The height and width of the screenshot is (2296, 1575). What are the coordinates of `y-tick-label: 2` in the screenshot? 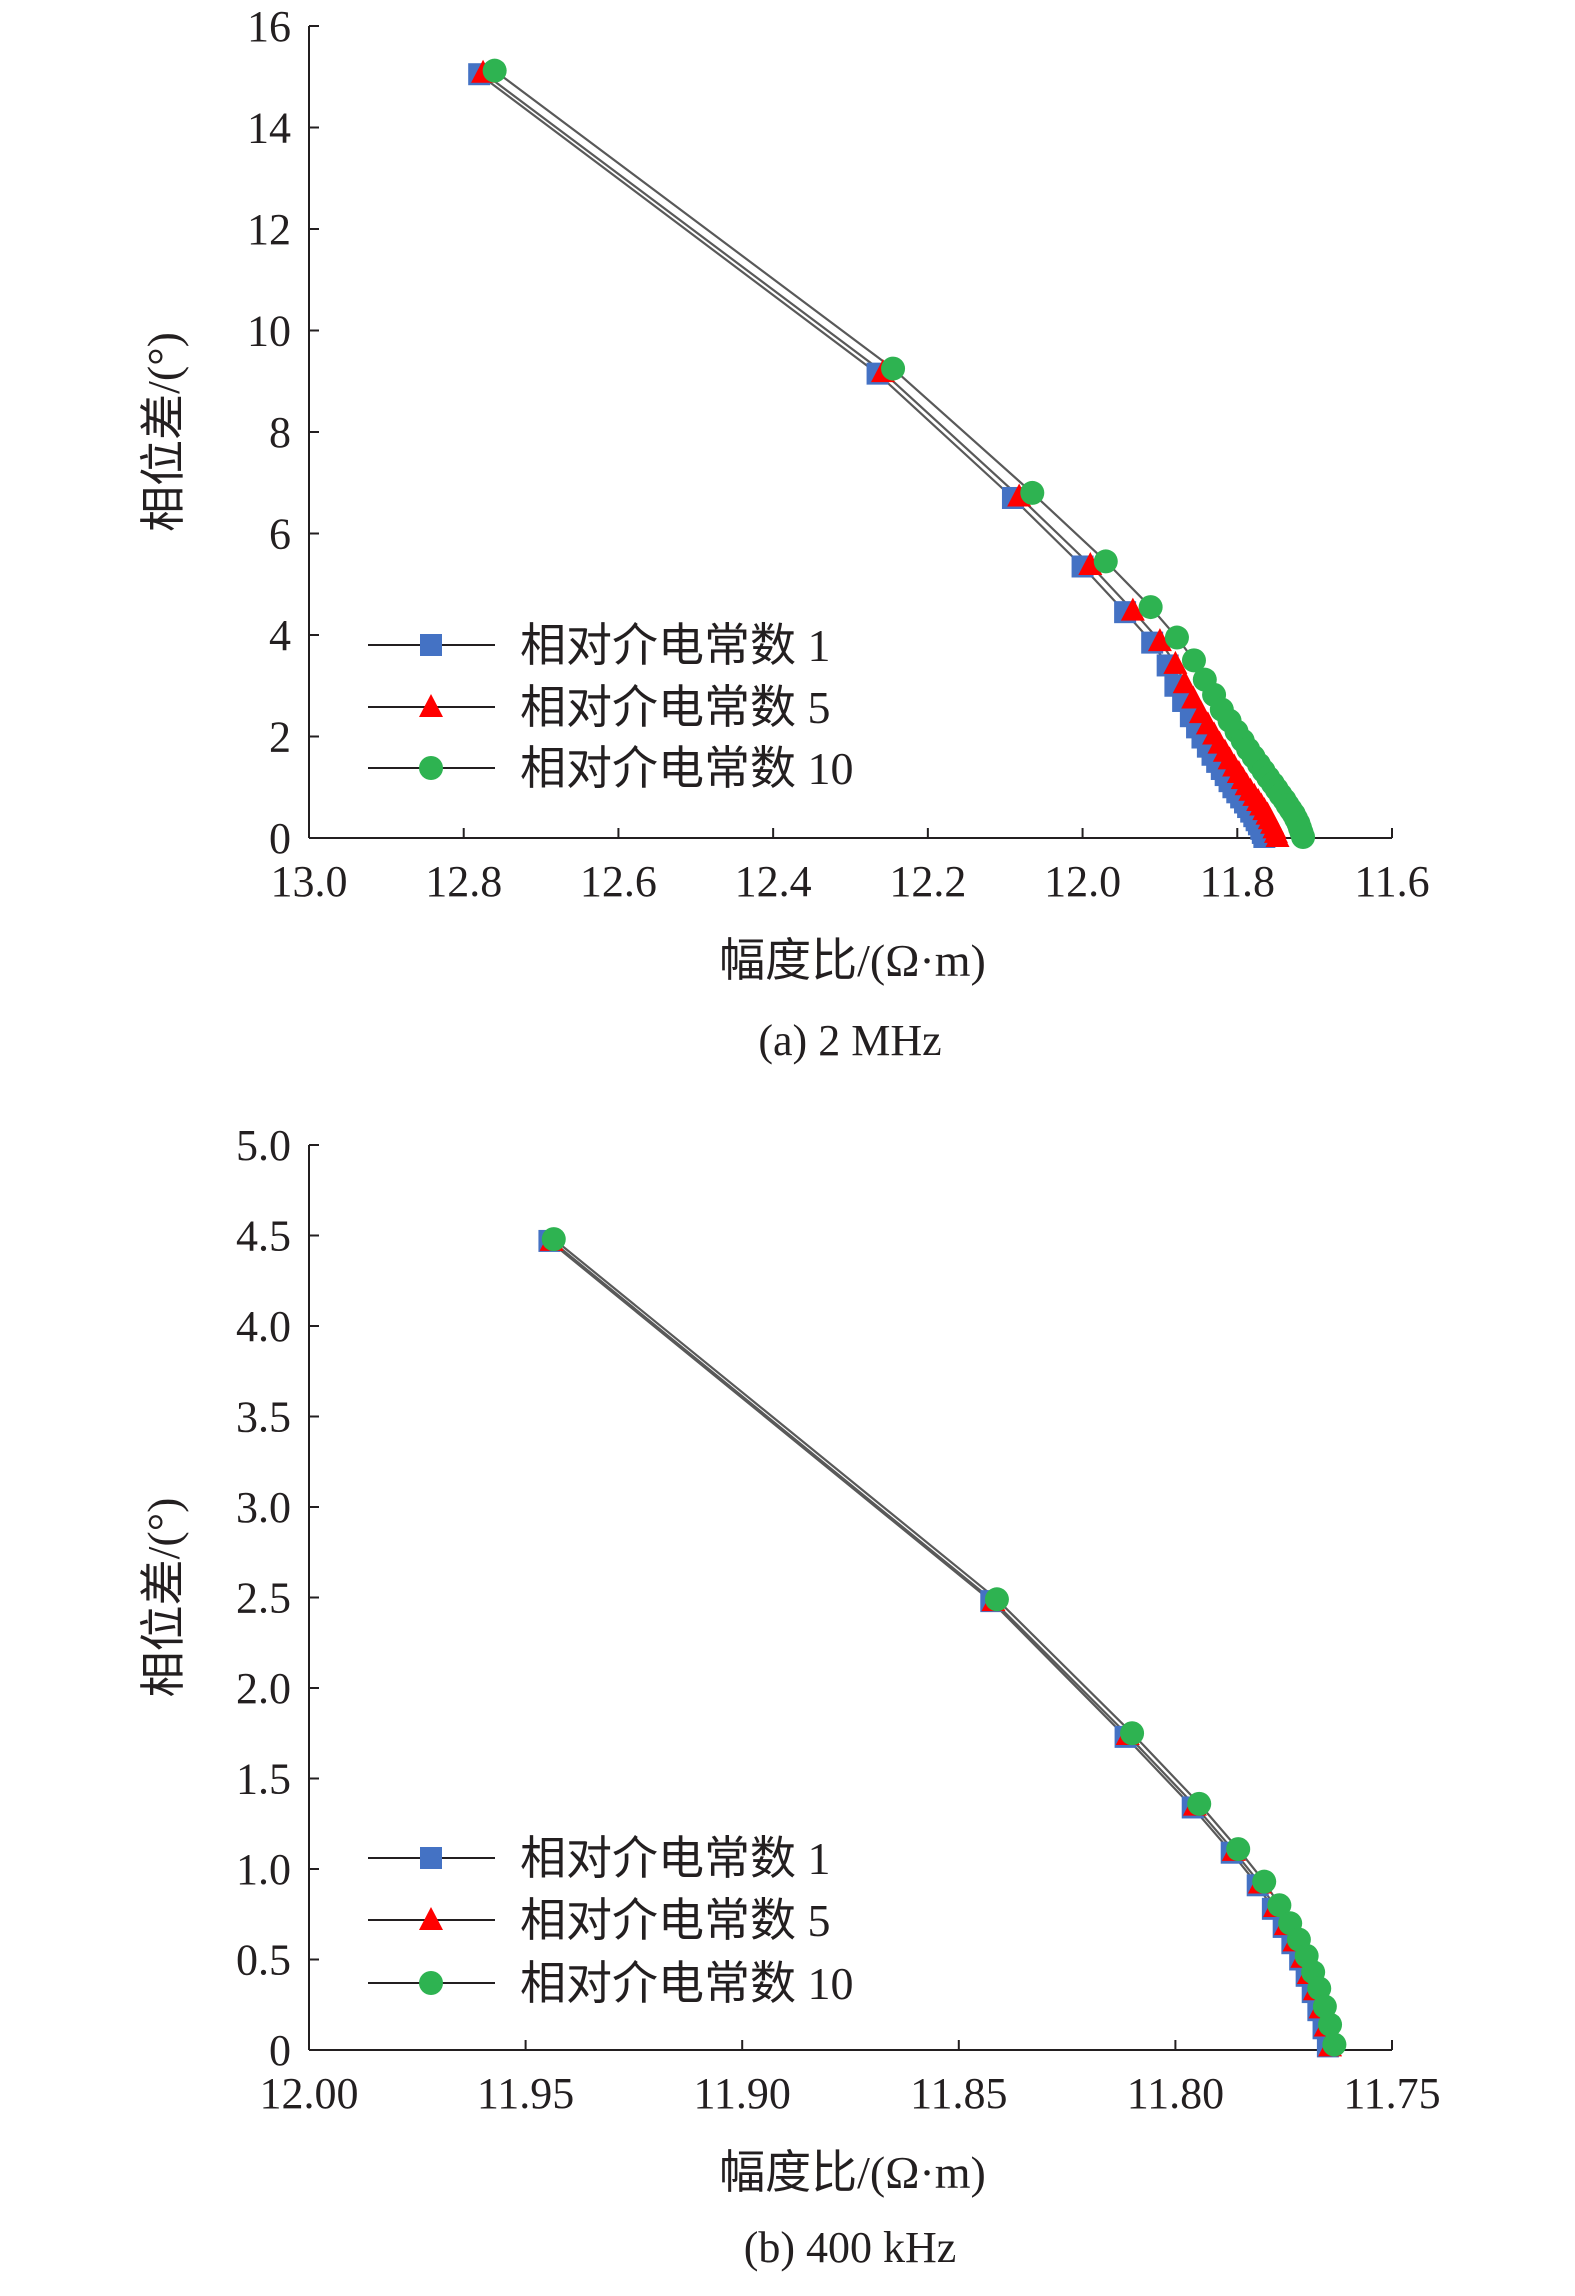 It's located at (280, 737).